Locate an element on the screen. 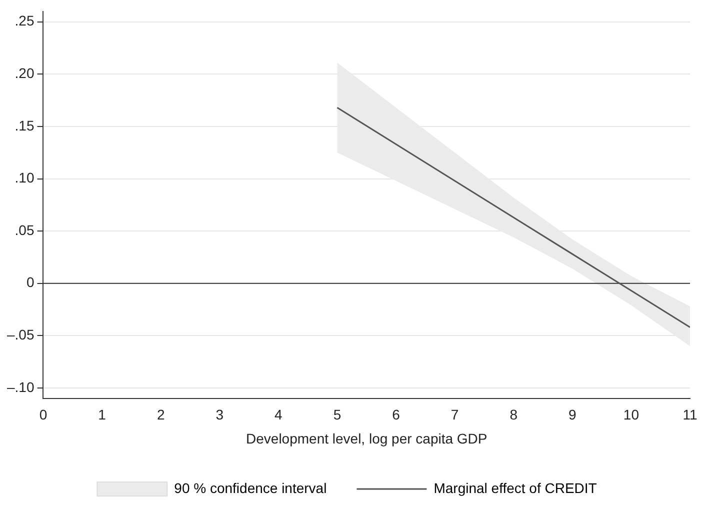 This screenshot has height=510, width=702. y-tick-label: .15 is located at coordinates (24, 125).